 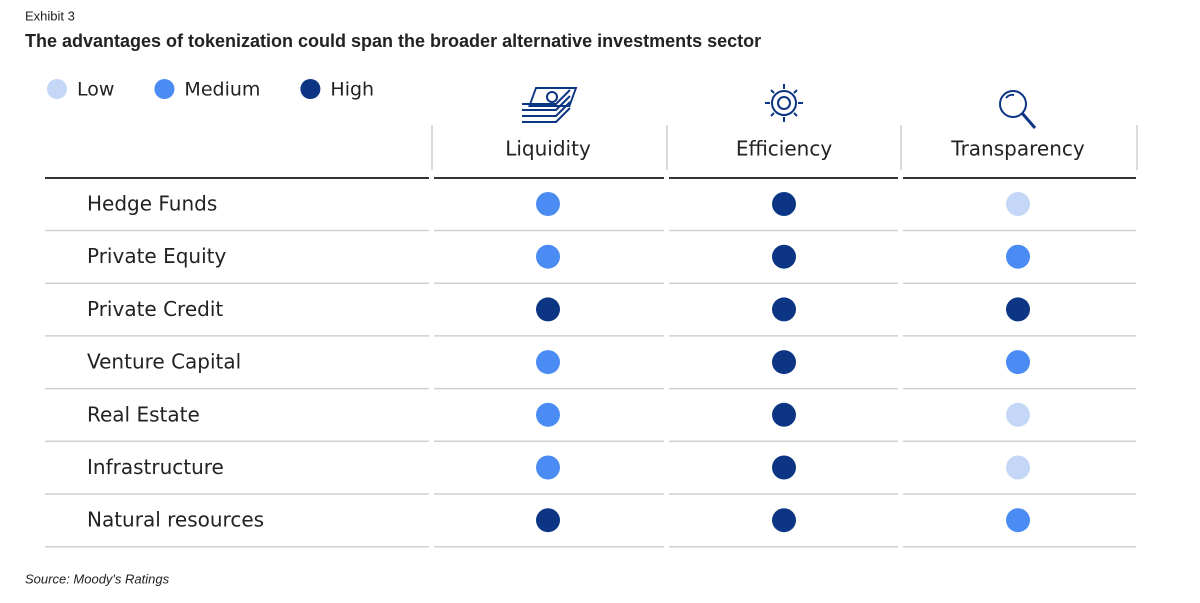 What do you see at coordinates (352, 90) in the screenshot?
I see `legend-label: High` at bounding box center [352, 90].